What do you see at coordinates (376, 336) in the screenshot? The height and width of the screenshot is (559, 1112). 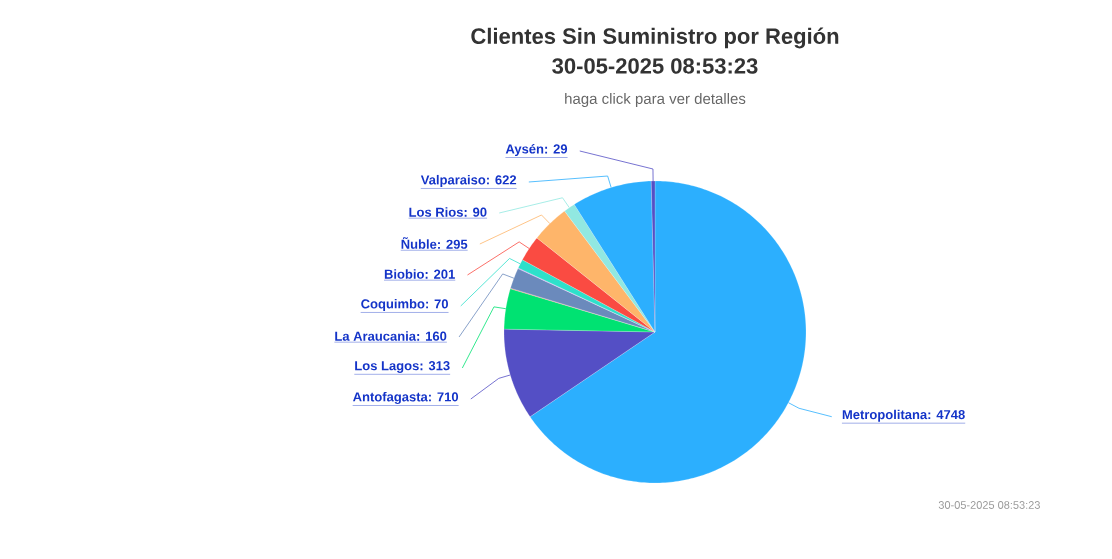 I see `slice-label: La Araucania` at bounding box center [376, 336].